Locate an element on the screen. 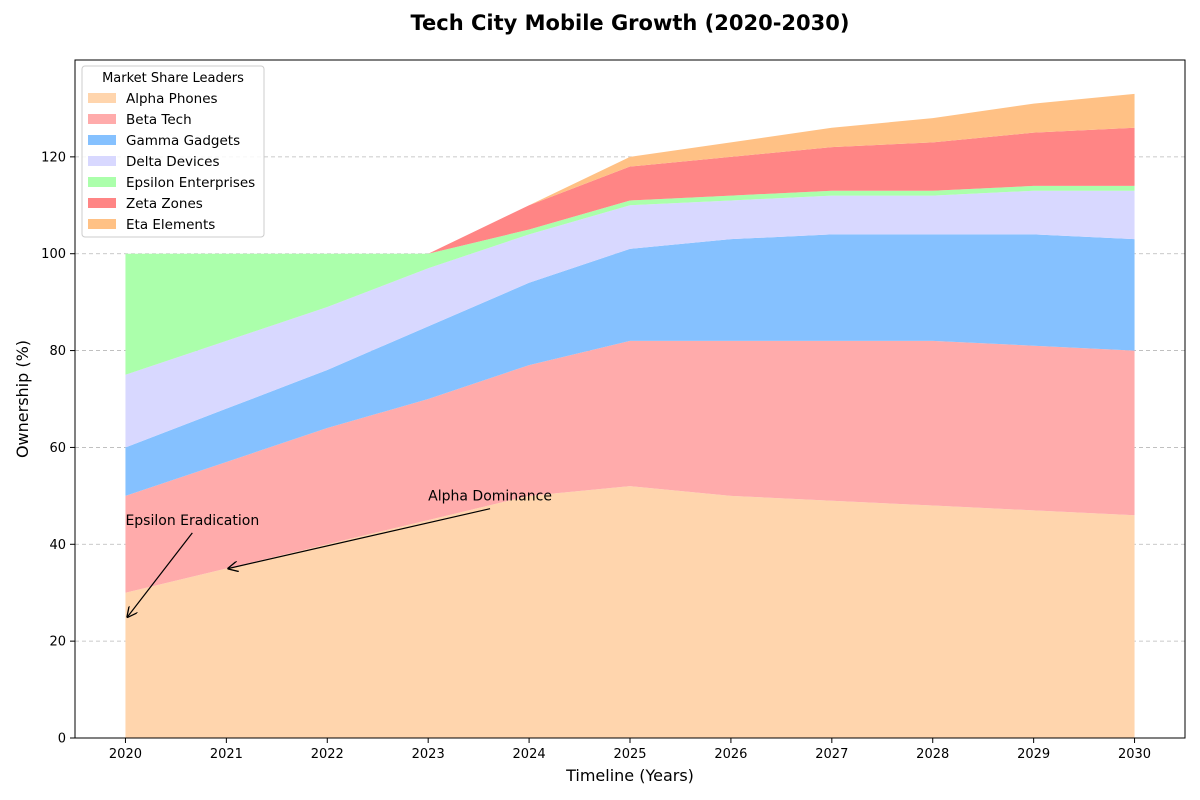 The width and height of the screenshot is (1200, 800). y-tick-label: 20 is located at coordinates (57, 642).